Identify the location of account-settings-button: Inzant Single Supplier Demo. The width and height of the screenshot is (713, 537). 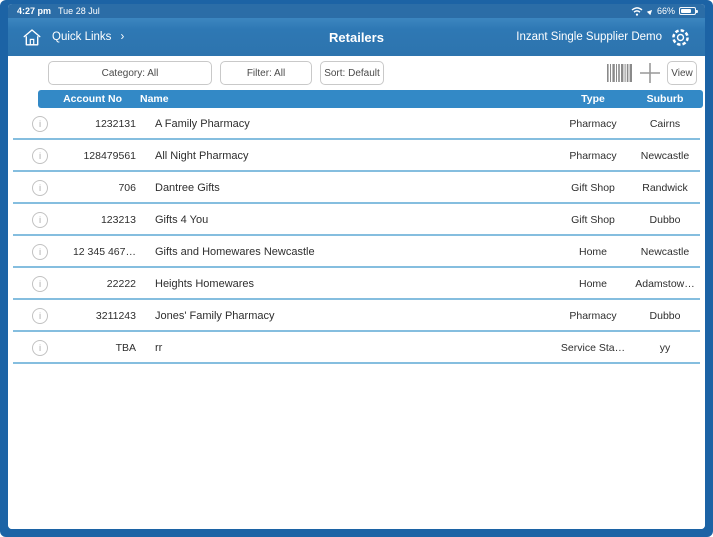
(604, 37).